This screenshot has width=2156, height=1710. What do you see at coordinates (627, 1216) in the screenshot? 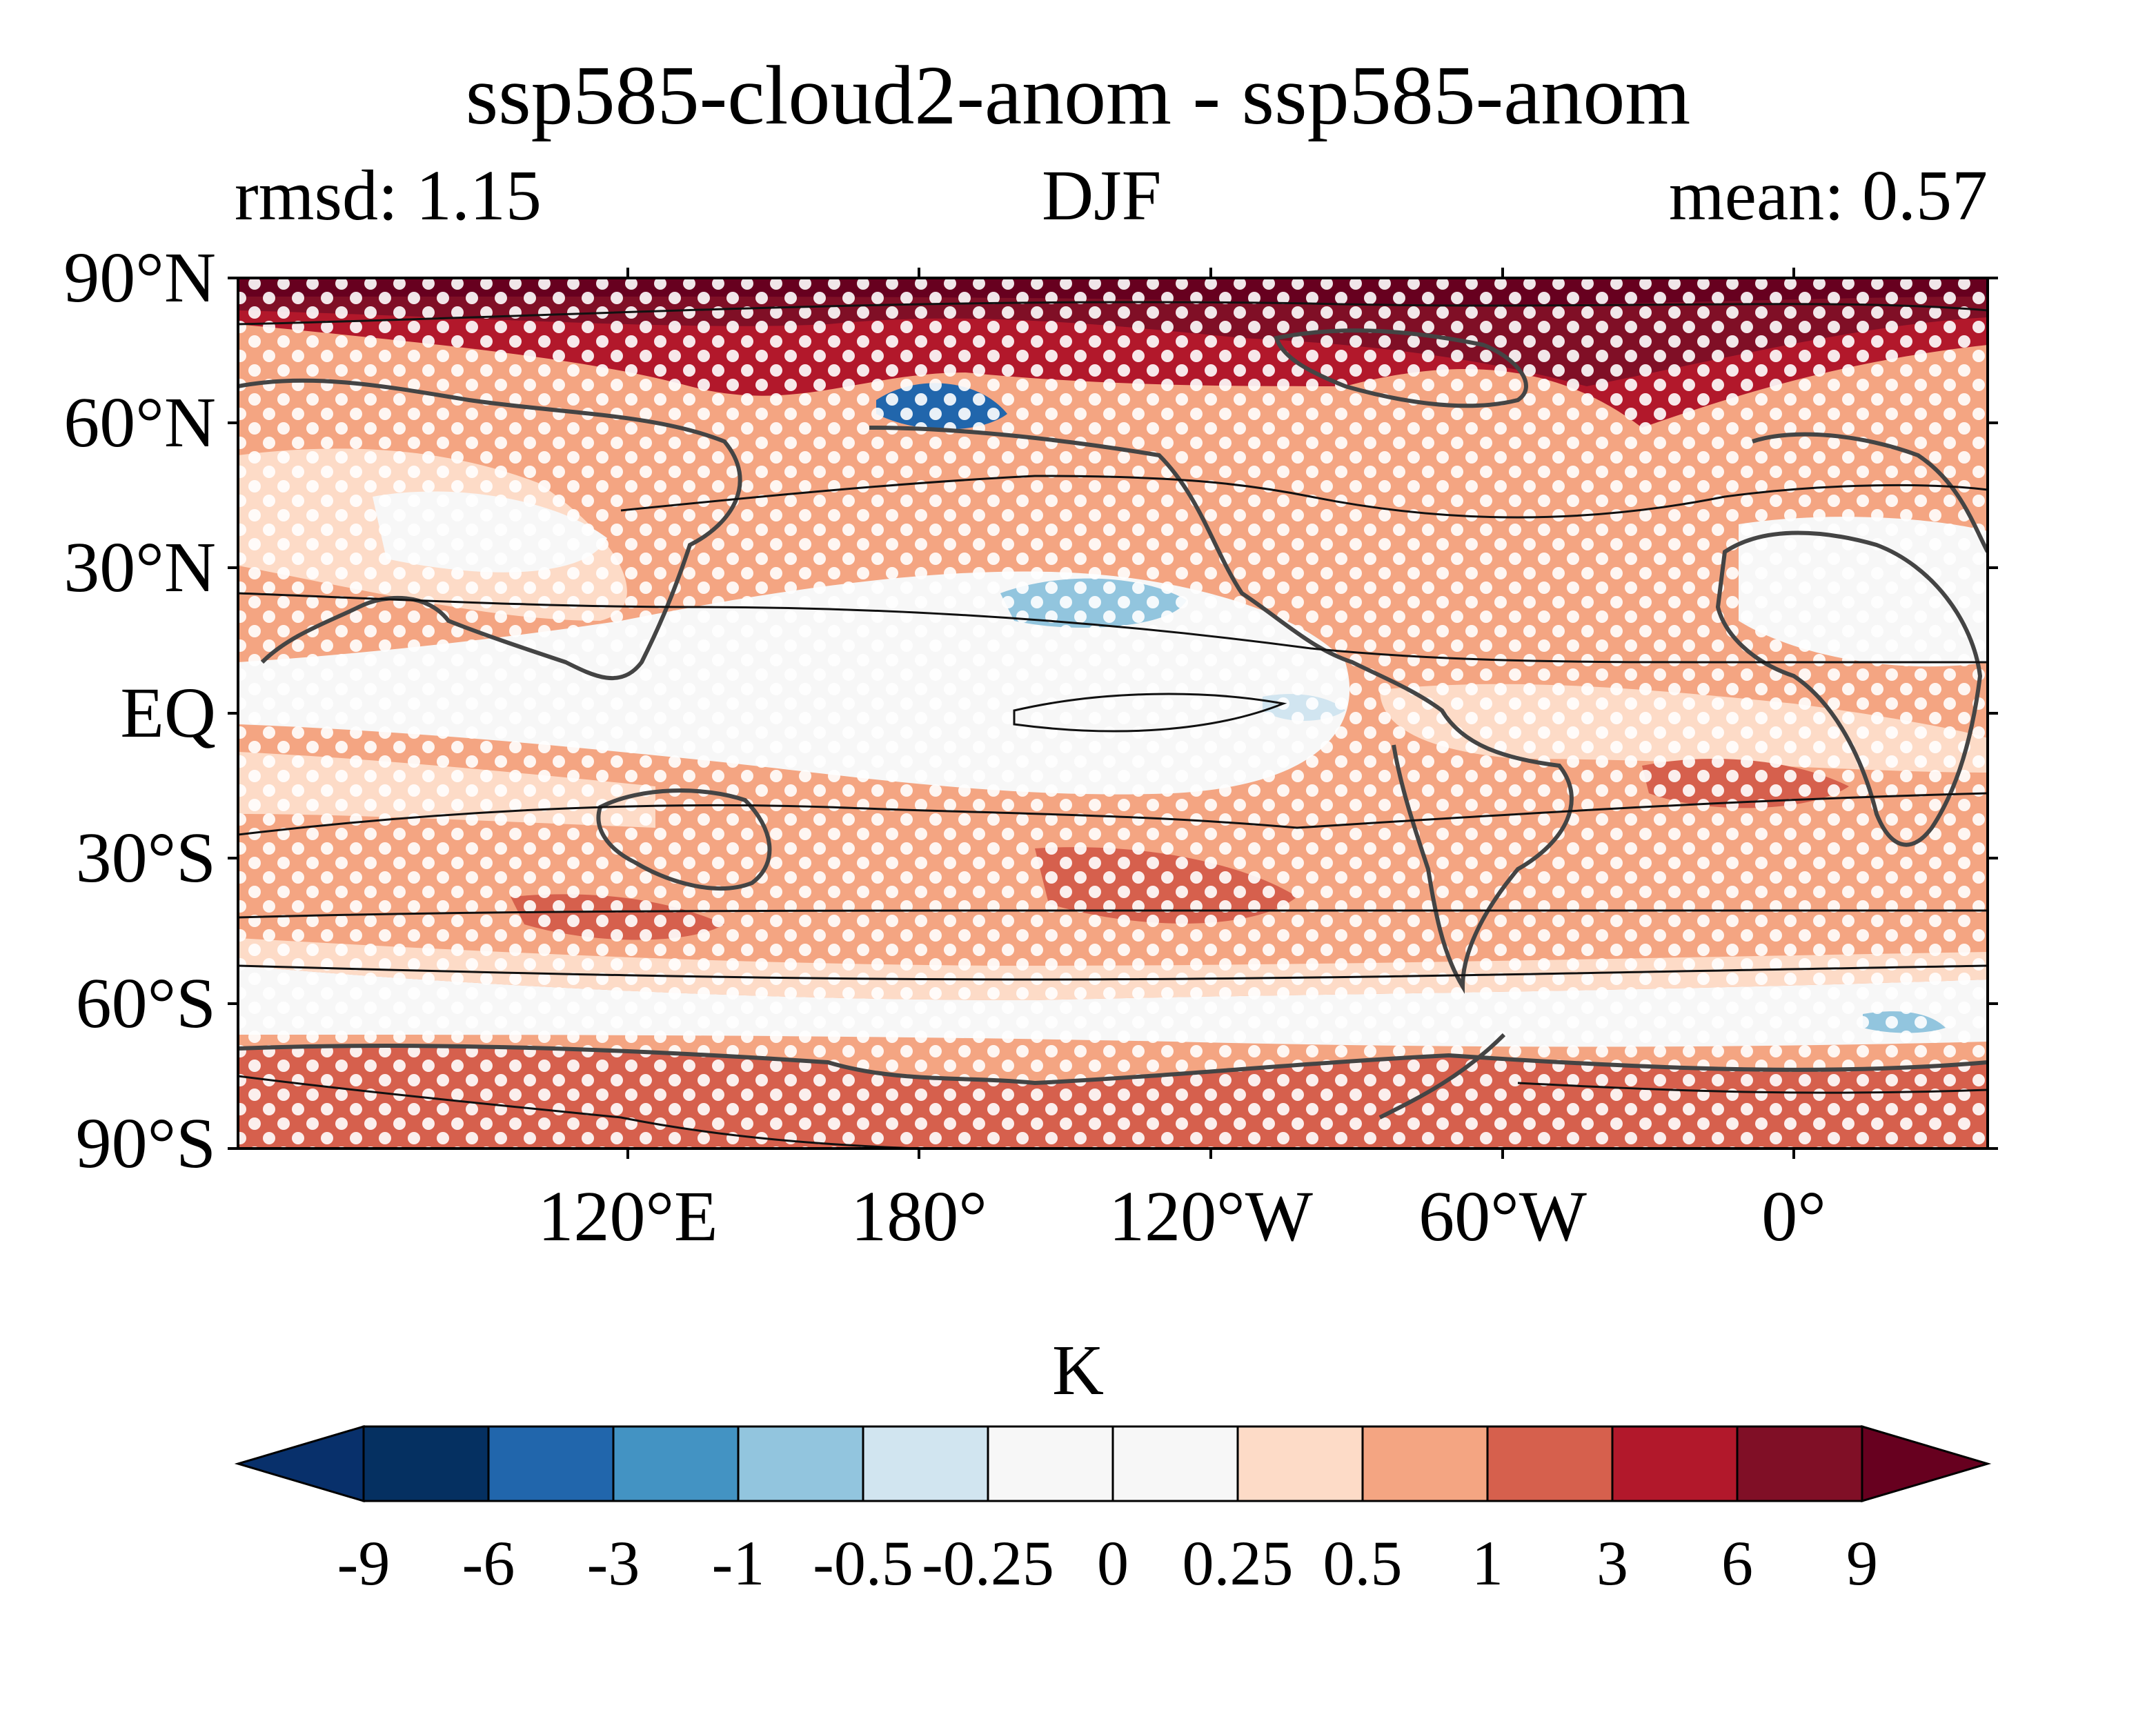
I see `lon-label: 120°E` at bounding box center [627, 1216].